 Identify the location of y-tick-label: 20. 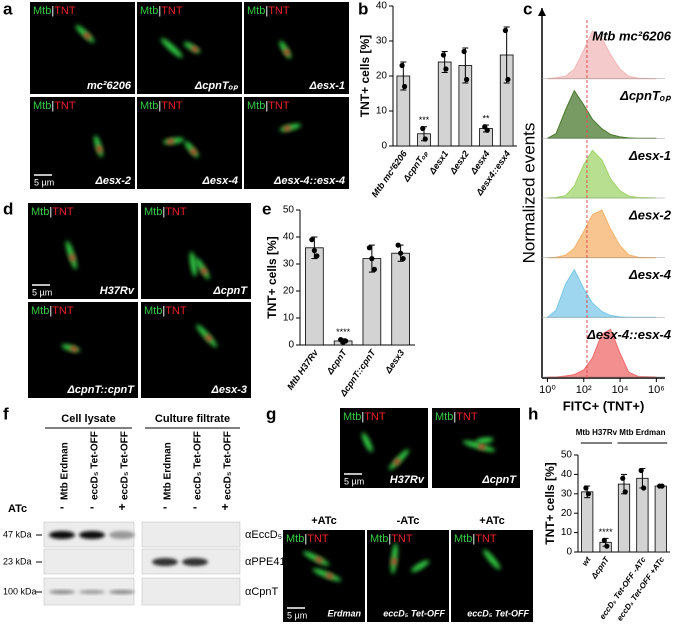
(382, 76).